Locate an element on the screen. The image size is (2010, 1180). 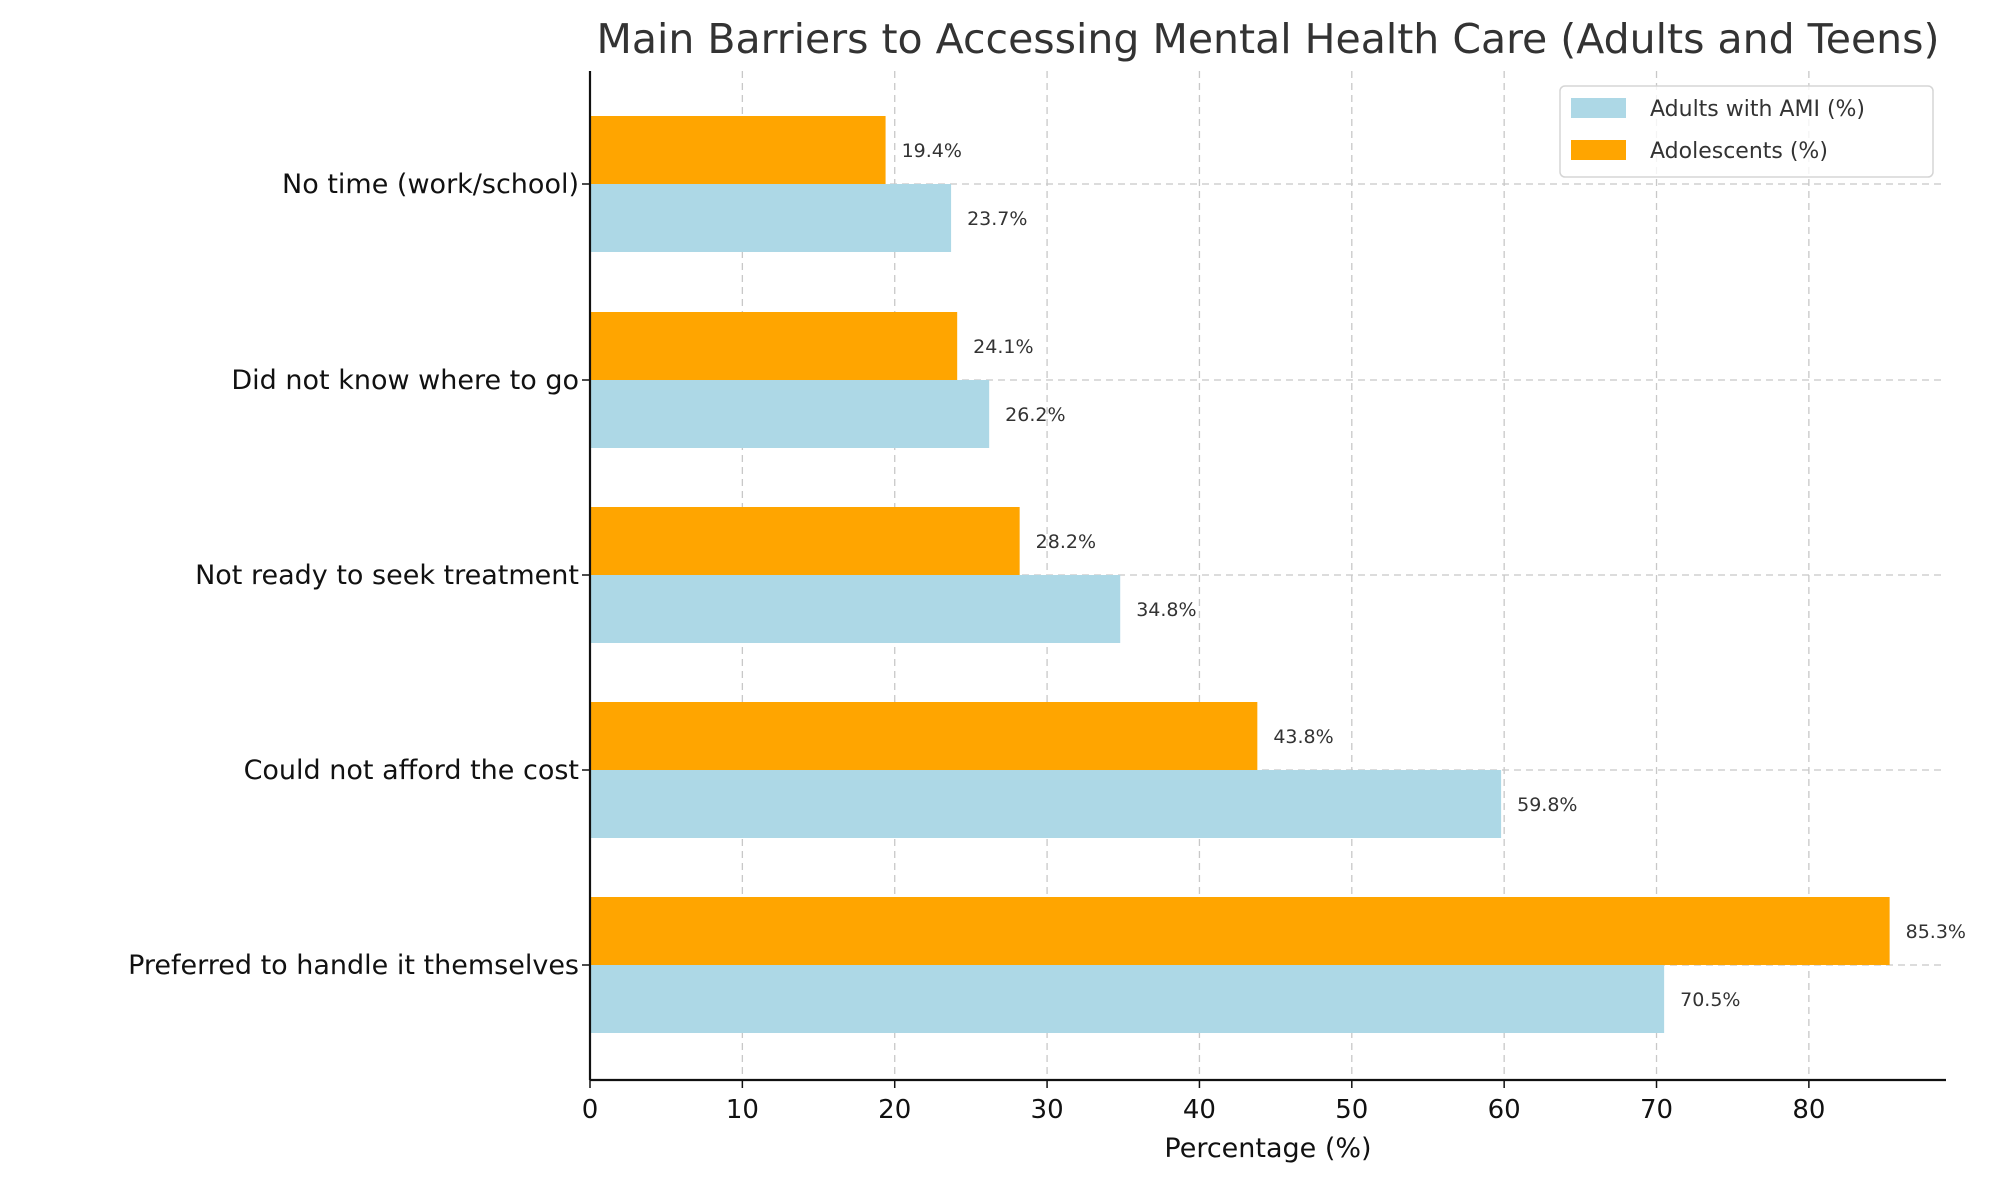
x-tick-label: 50 is located at coordinates (1351, 1110).